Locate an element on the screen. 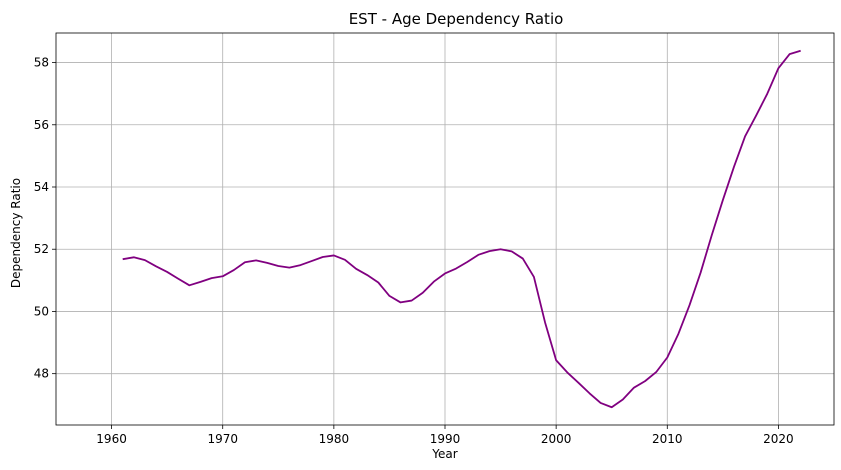  y-tick-label: 56 is located at coordinates (41, 125).